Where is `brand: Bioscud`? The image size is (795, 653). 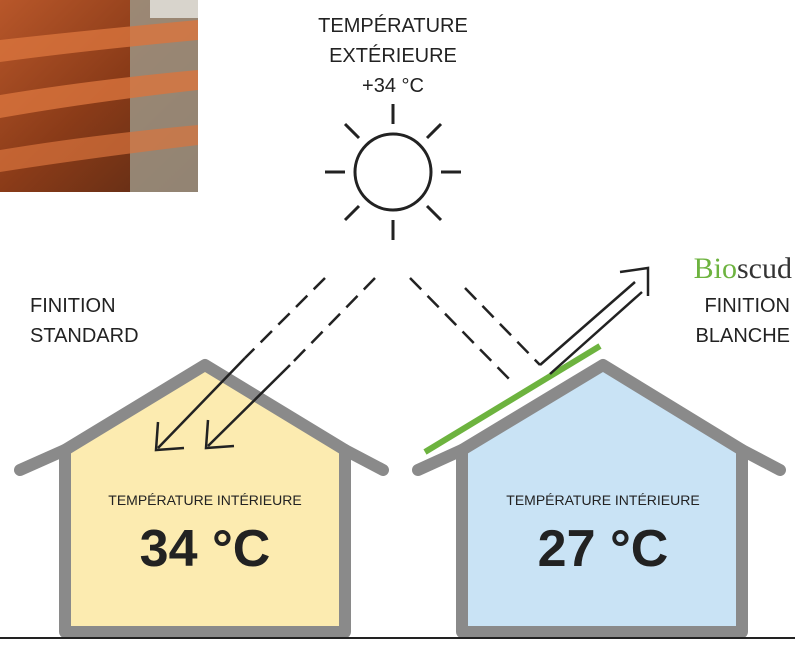
brand: Bioscud is located at coordinates (743, 268).